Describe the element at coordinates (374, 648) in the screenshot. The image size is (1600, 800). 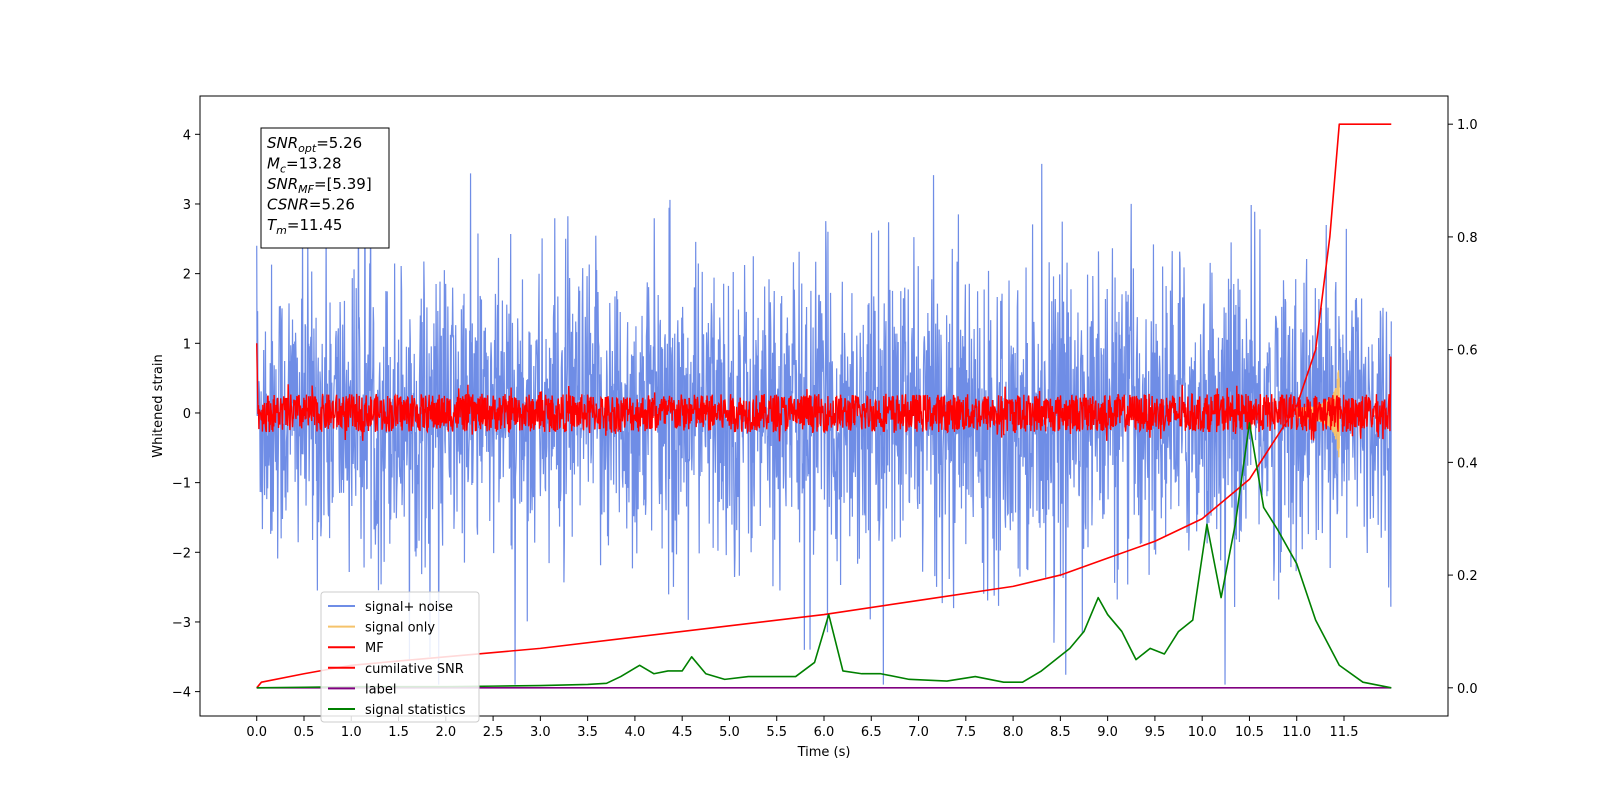
I see `legend-entry: MF` at that location.